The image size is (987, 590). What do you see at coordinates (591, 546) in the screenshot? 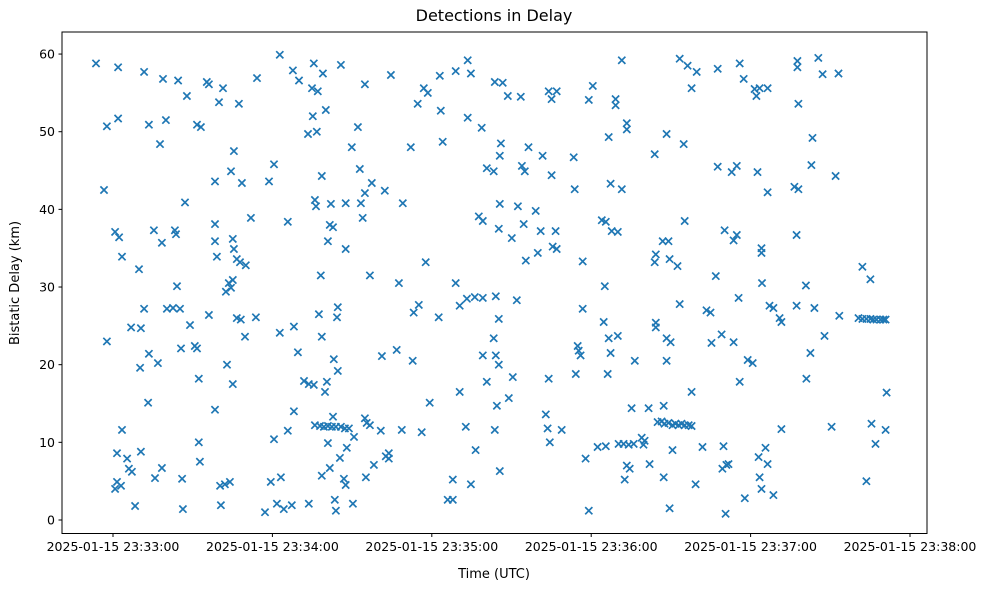
I see `x-tick-label: 2025-01-15 23:36:00` at bounding box center [591, 546].